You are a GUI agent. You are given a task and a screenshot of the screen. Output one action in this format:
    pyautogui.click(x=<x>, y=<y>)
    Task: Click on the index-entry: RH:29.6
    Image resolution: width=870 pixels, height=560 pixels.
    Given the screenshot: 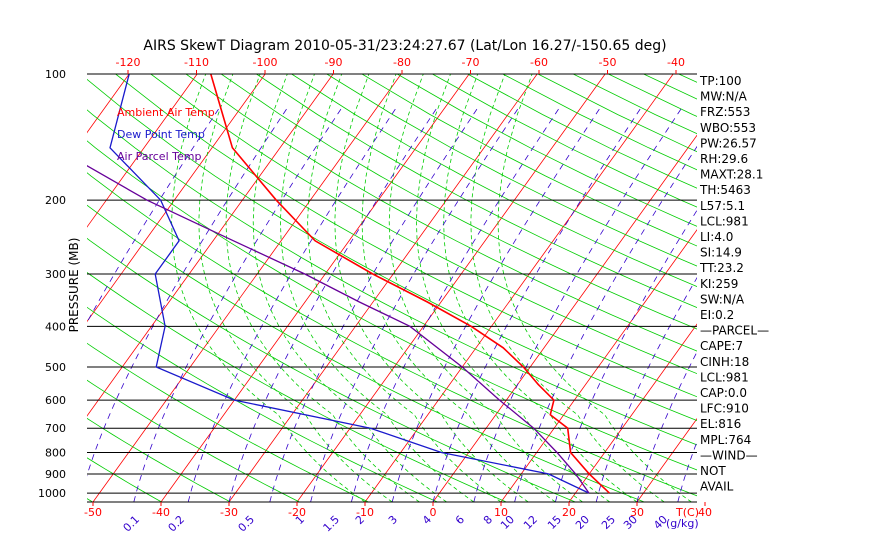 What is the action you would take?
    pyautogui.click(x=724, y=159)
    